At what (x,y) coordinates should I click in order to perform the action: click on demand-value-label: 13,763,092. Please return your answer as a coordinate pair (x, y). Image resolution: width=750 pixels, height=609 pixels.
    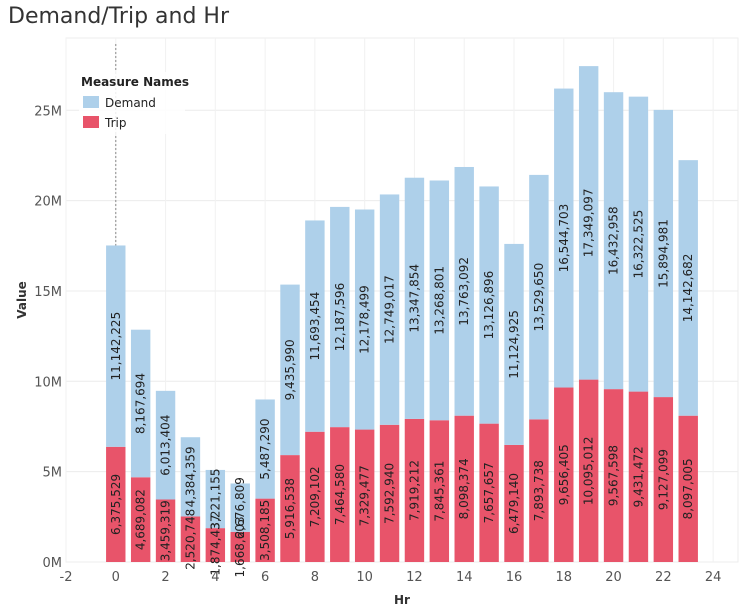
    Looking at the image, I should click on (464, 291).